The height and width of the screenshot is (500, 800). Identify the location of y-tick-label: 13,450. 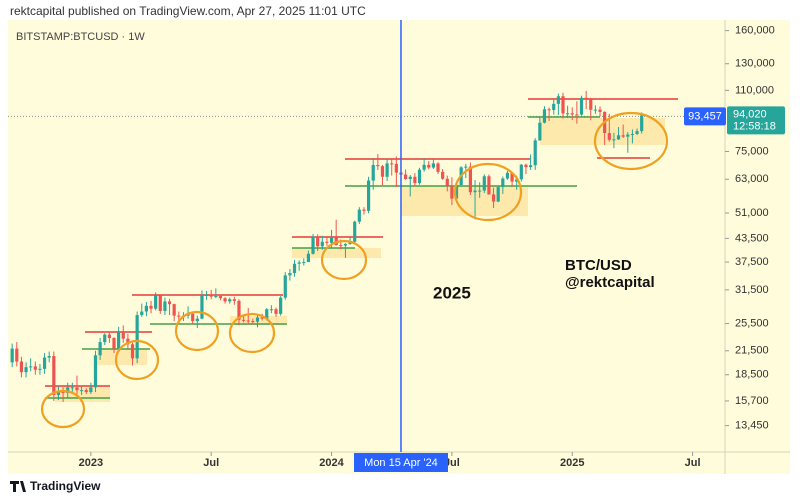
(752, 426).